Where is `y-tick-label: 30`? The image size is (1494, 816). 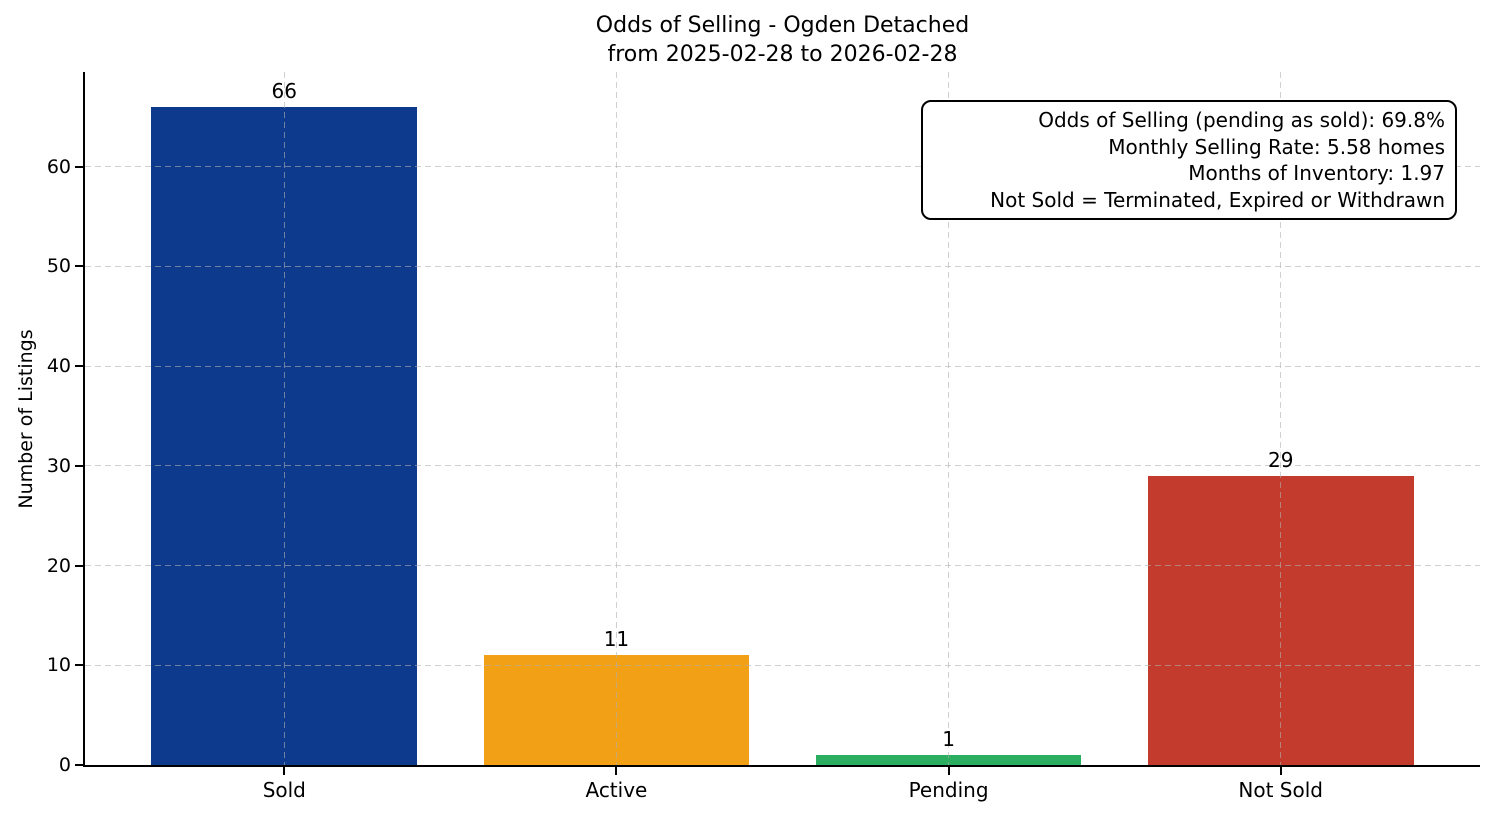
y-tick-label: 30 is located at coordinates (58, 465).